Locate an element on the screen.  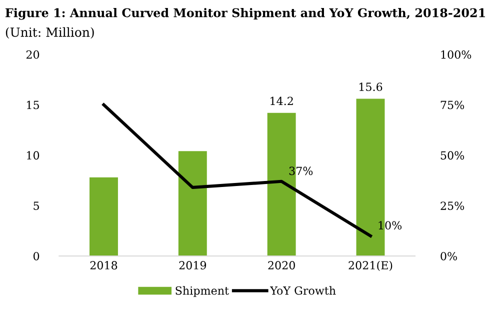
y-tick-label: 20 is located at coordinates (33, 54).